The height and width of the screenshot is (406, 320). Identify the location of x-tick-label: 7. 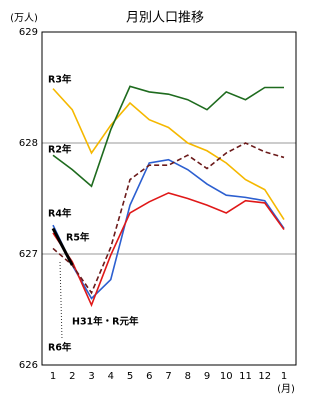
(168, 376).